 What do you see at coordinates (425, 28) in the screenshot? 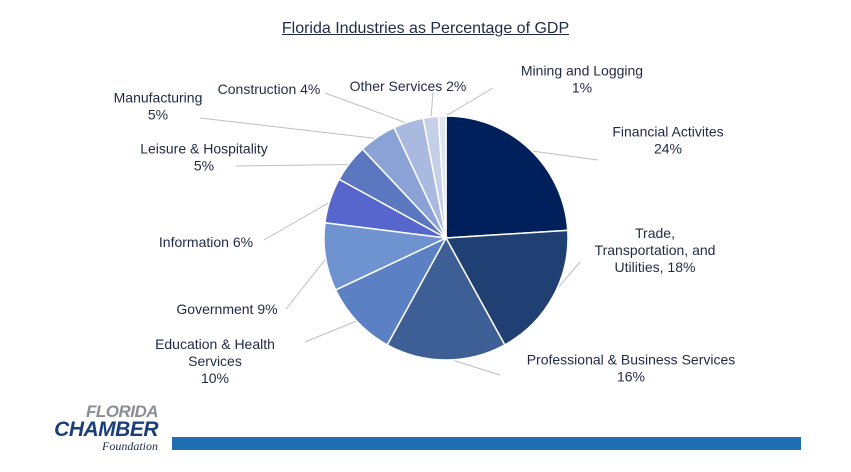
I see `chart-title: Florida Industries as Percentage of GDP` at bounding box center [425, 28].